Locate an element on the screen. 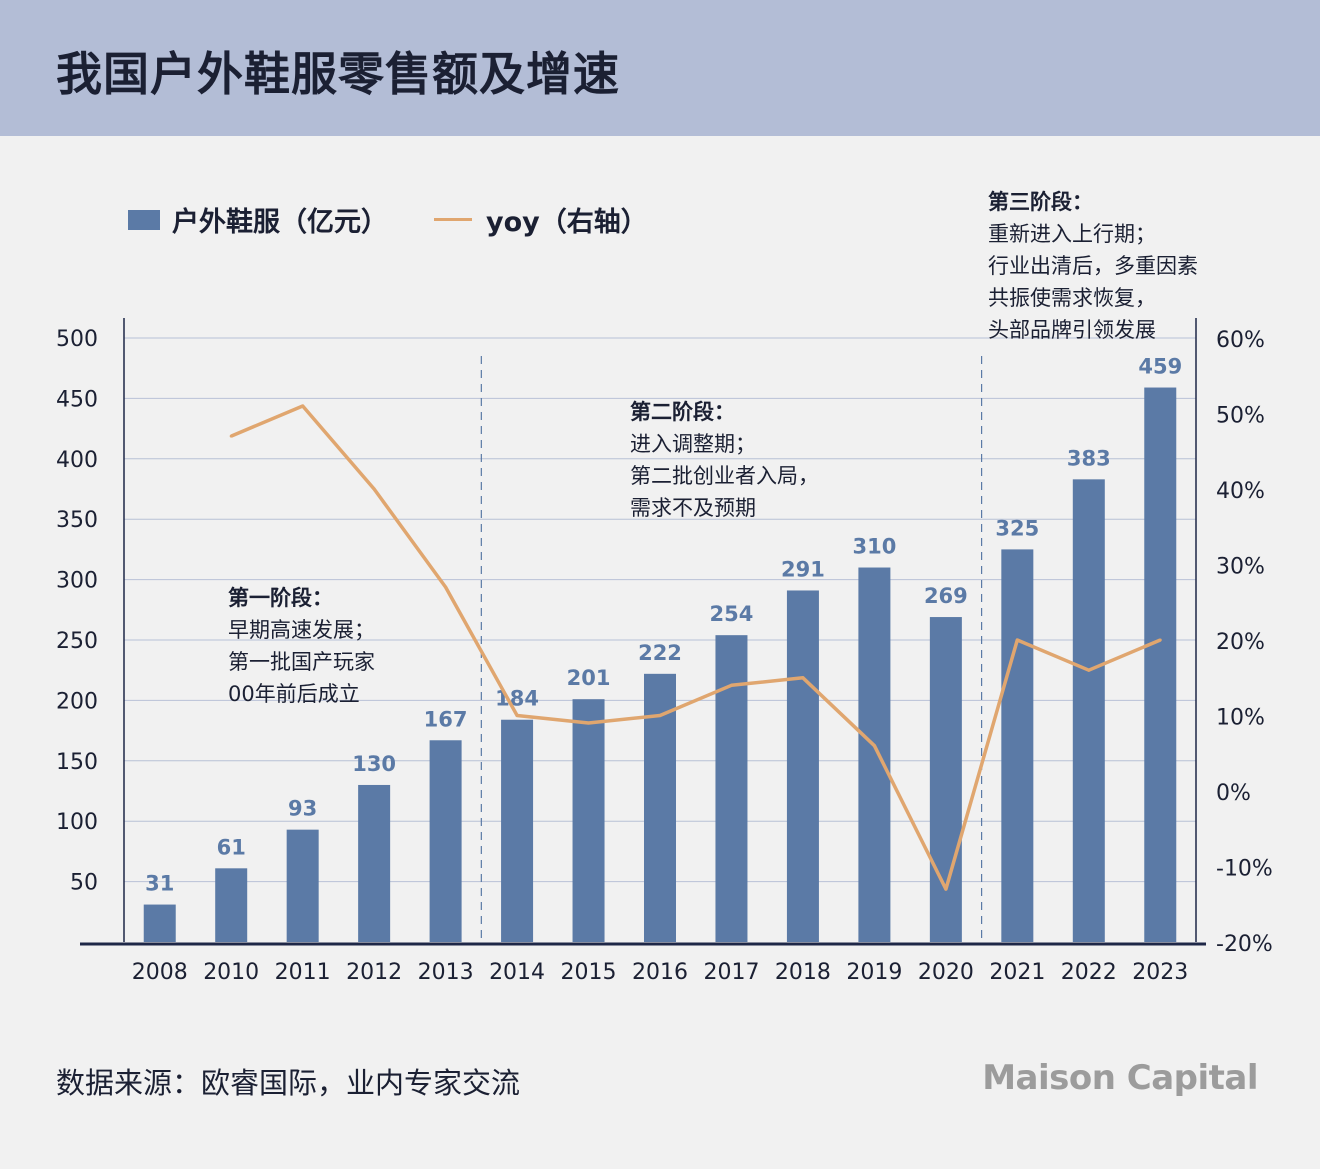 The height and width of the screenshot is (1169, 1320). x-tick-label: 2015 is located at coordinates (589, 972).